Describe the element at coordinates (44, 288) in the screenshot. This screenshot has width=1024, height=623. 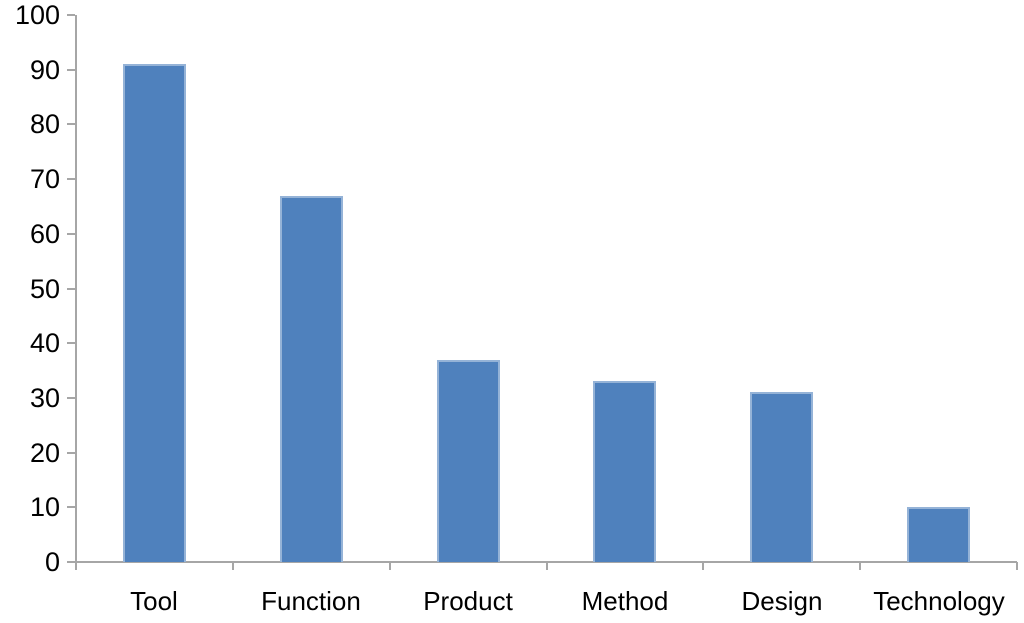
I see `y-tick-label: 50` at that location.